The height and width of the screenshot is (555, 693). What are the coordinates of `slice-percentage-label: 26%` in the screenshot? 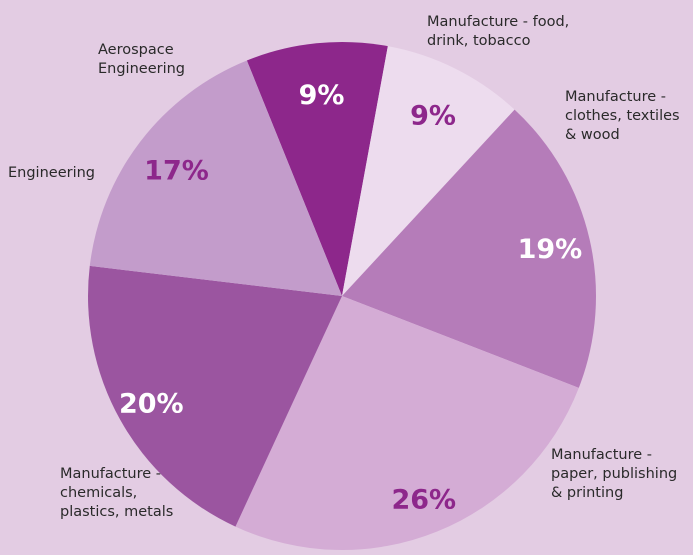 It's located at (423, 500).